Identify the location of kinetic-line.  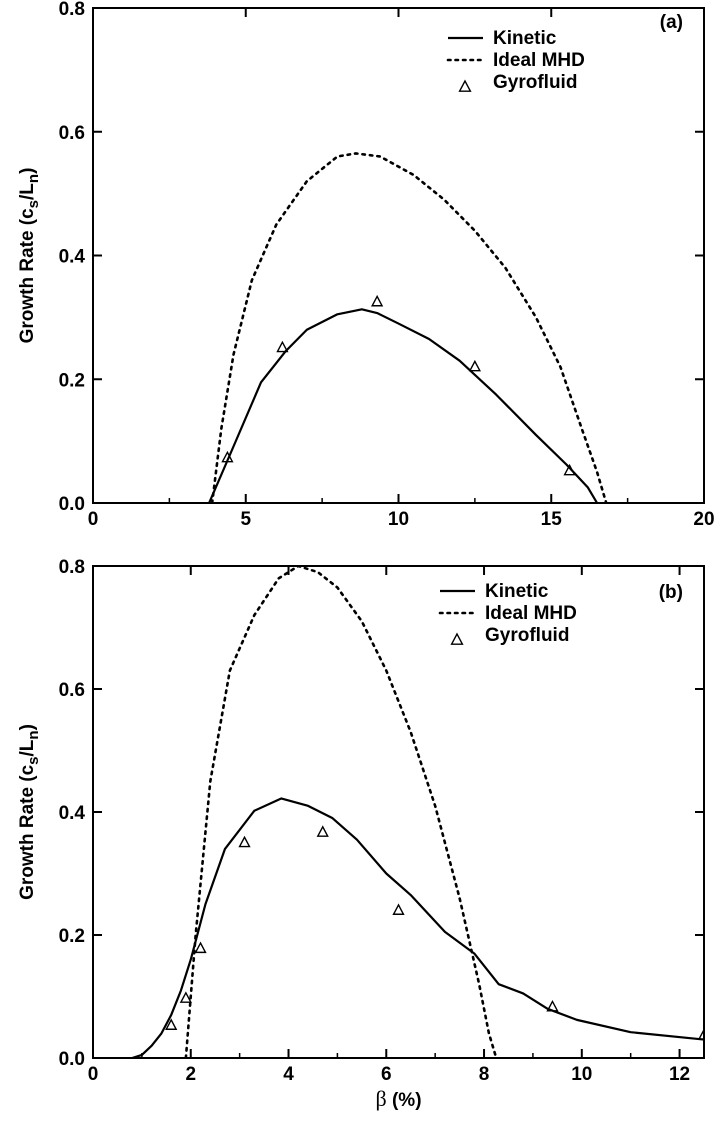
(403, 405).